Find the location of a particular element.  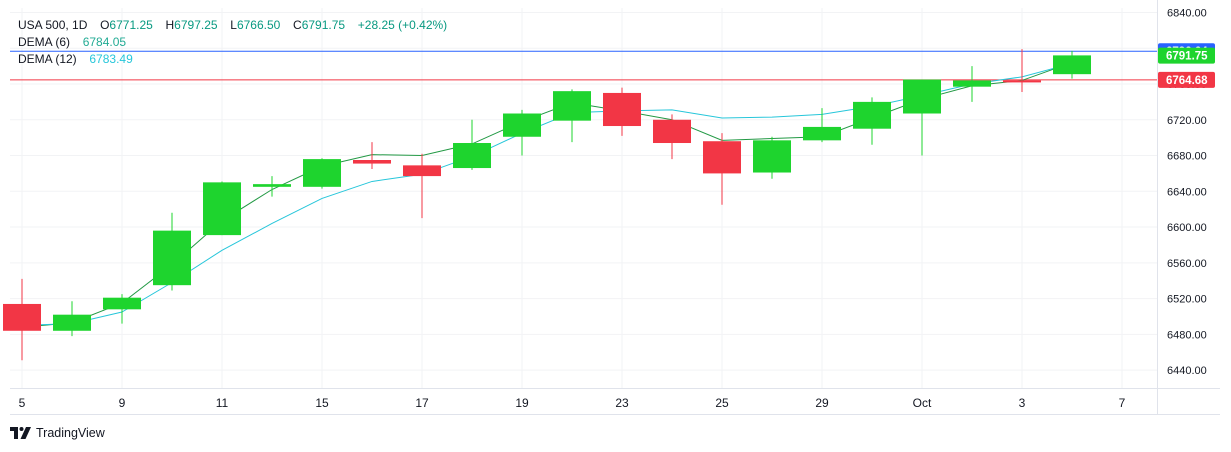

legend-dema12-label: DEMA (12) is located at coordinates (47, 59).